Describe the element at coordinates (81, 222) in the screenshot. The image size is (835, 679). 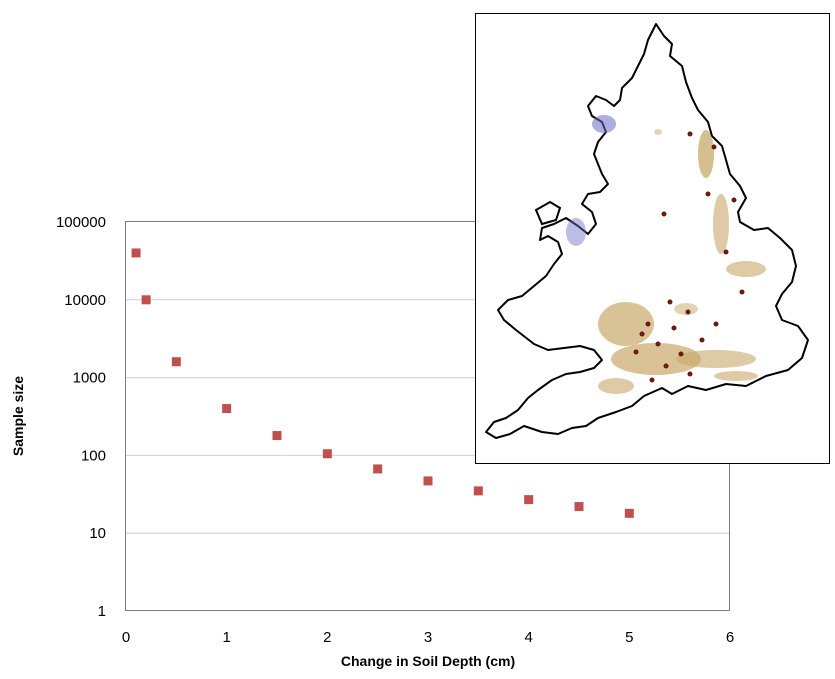
I see `y-tick-label: 100000` at that location.